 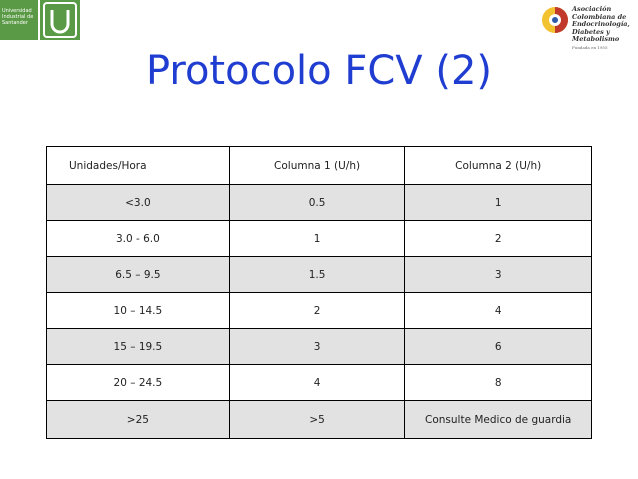 I want to click on table-row: 10 – 14.5 2 4, so click(x=319, y=310).